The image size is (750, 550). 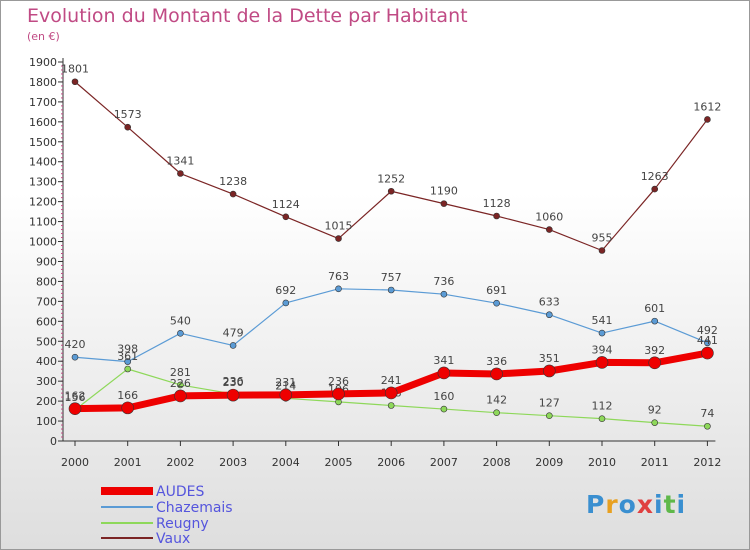 What do you see at coordinates (707, 106) in the screenshot?
I see `data-label-vaux: 1612` at bounding box center [707, 106].